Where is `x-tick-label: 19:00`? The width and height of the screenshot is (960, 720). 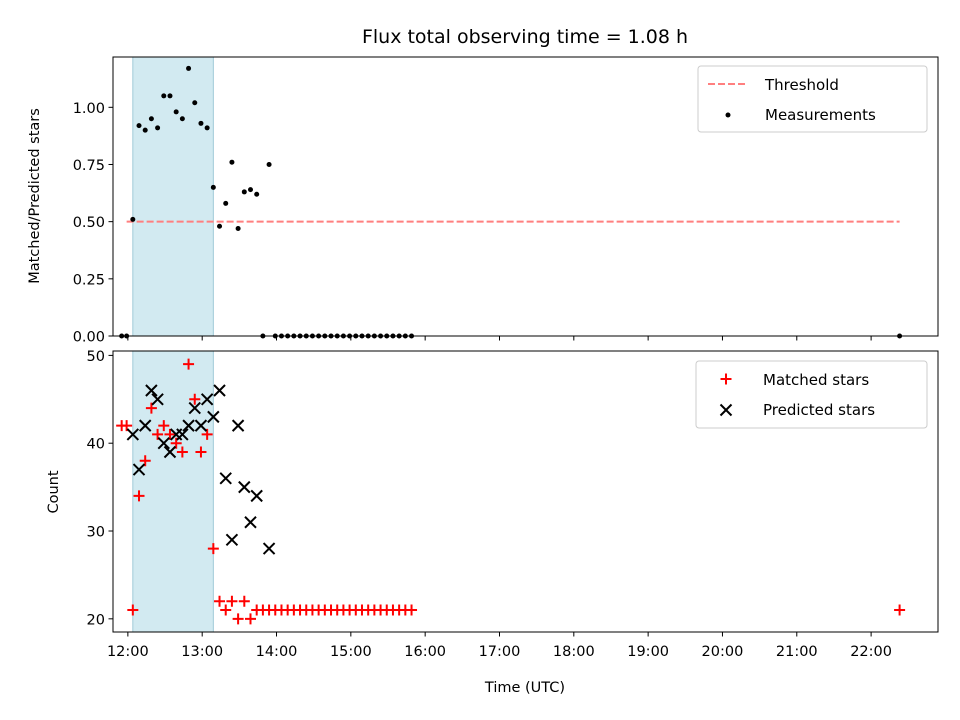
x-tick-label: 19:00 is located at coordinates (648, 652).